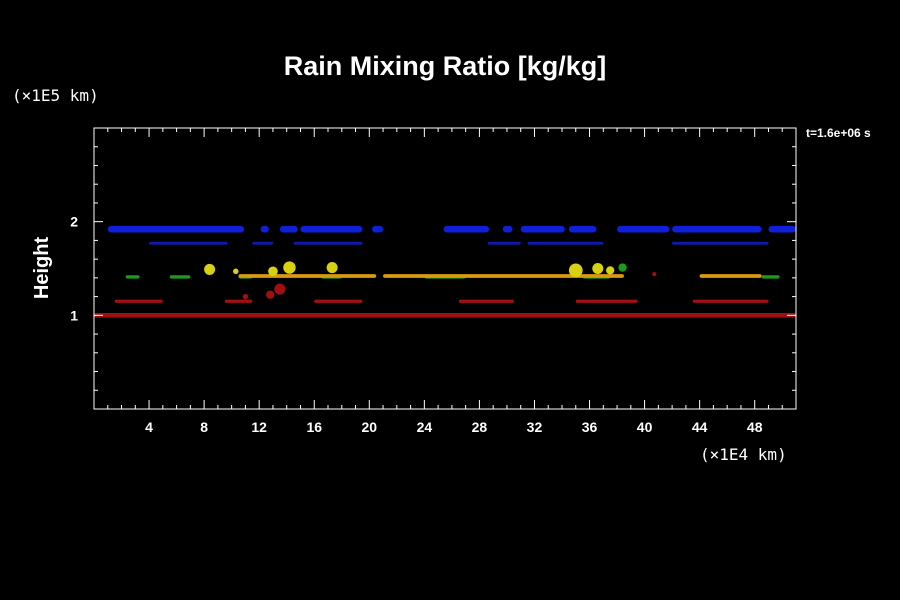 The width and height of the screenshot is (900, 600). Describe the element at coordinates (259, 427) in the screenshot. I see `x-tick-label: 12` at that location.